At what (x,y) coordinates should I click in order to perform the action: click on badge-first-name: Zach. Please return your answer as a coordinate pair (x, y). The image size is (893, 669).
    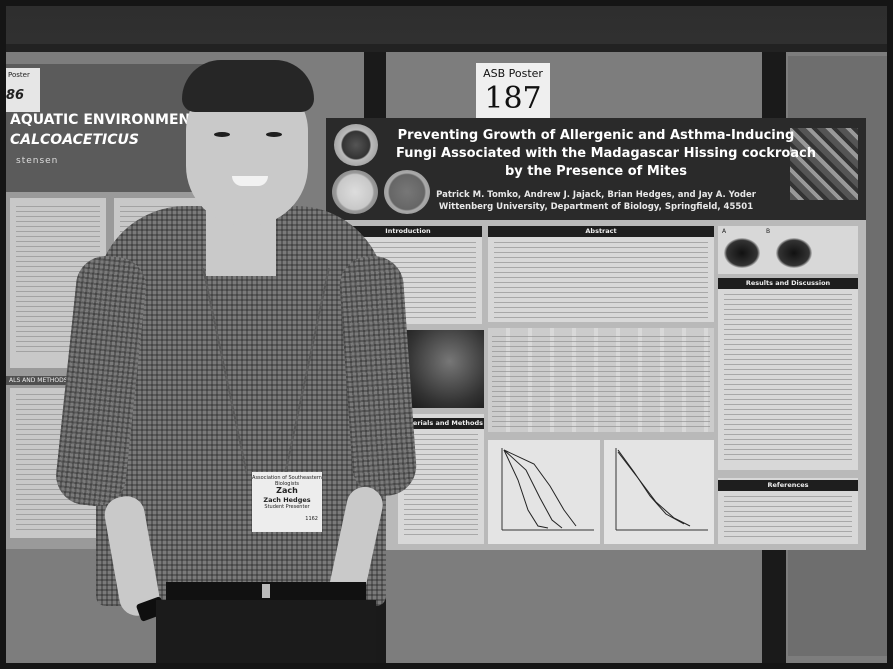
    Looking at the image, I should click on (287, 490).